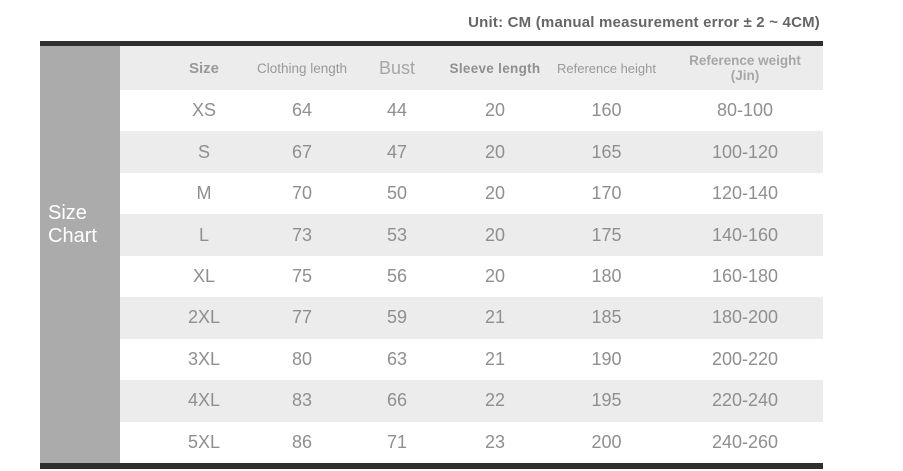  What do you see at coordinates (204, 317) in the screenshot?
I see `cell-size: 2XL` at bounding box center [204, 317].